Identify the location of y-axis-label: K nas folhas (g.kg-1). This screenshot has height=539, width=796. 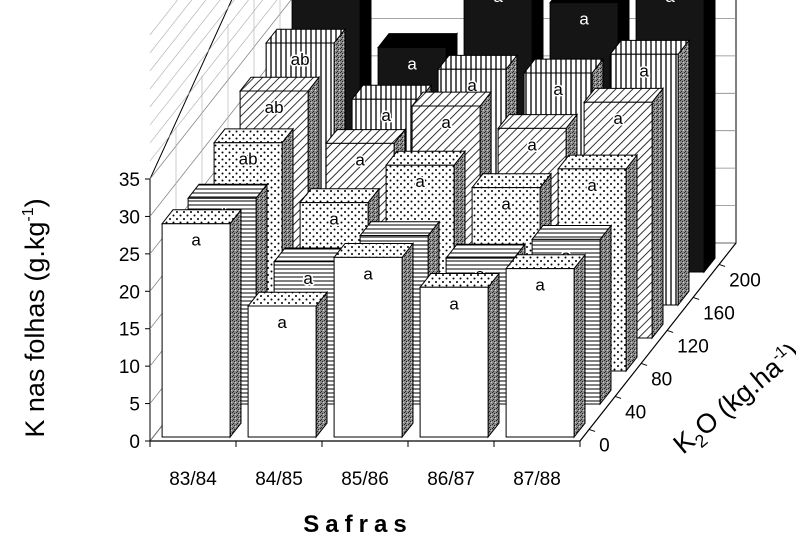
(35, 317).